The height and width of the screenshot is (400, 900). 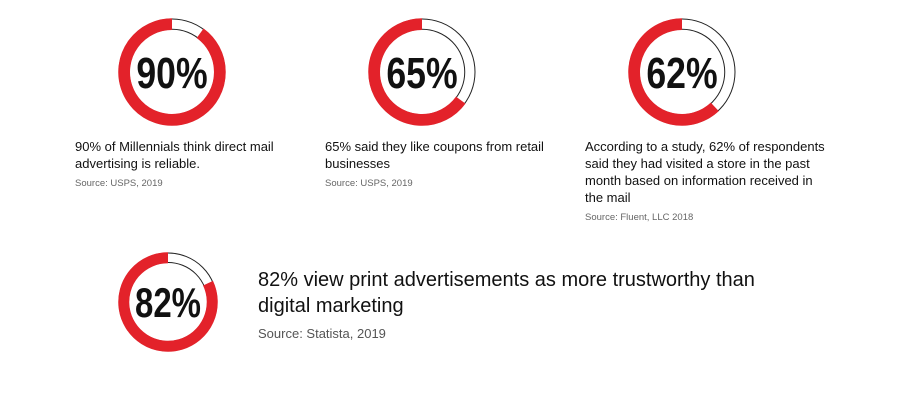 I want to click on donut-chart-coupons: 65%, so click(x=422, y=72).